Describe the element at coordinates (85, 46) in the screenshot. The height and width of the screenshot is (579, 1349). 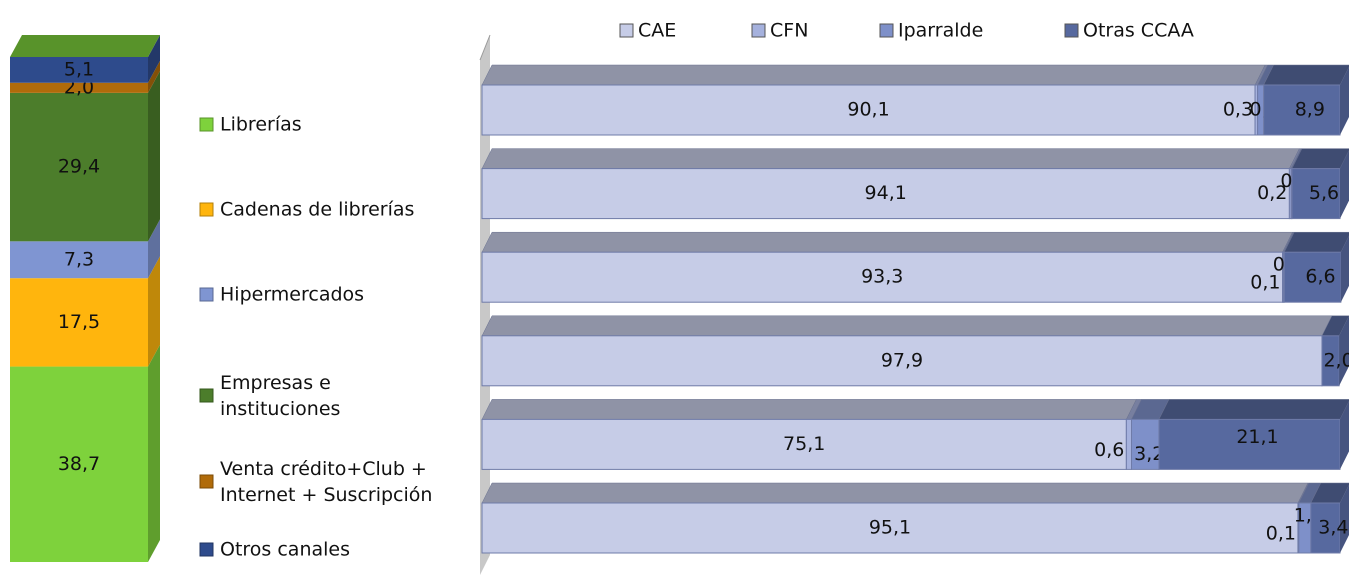
I see `column-top` at that location.